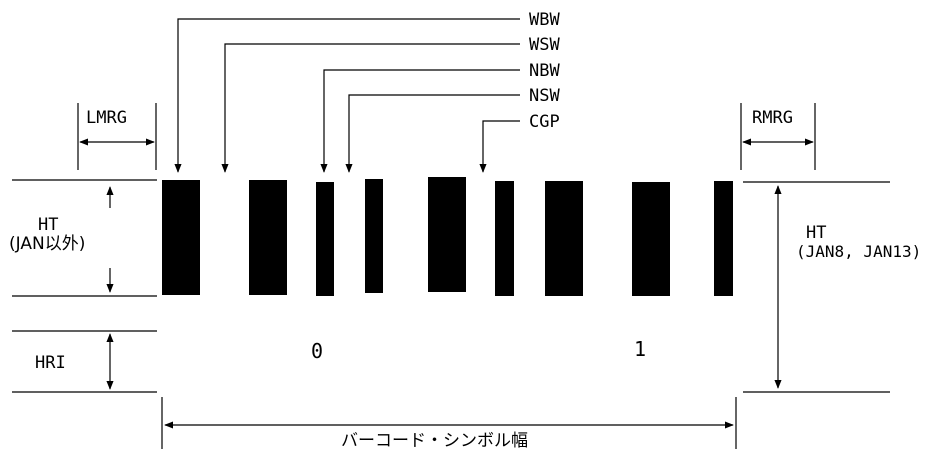 This screenshot has width=936, height=453. What do you see at coordinates (50, 363) in the screenshot?
I see `hri-label: HRI` at bounding box center [50, 363].